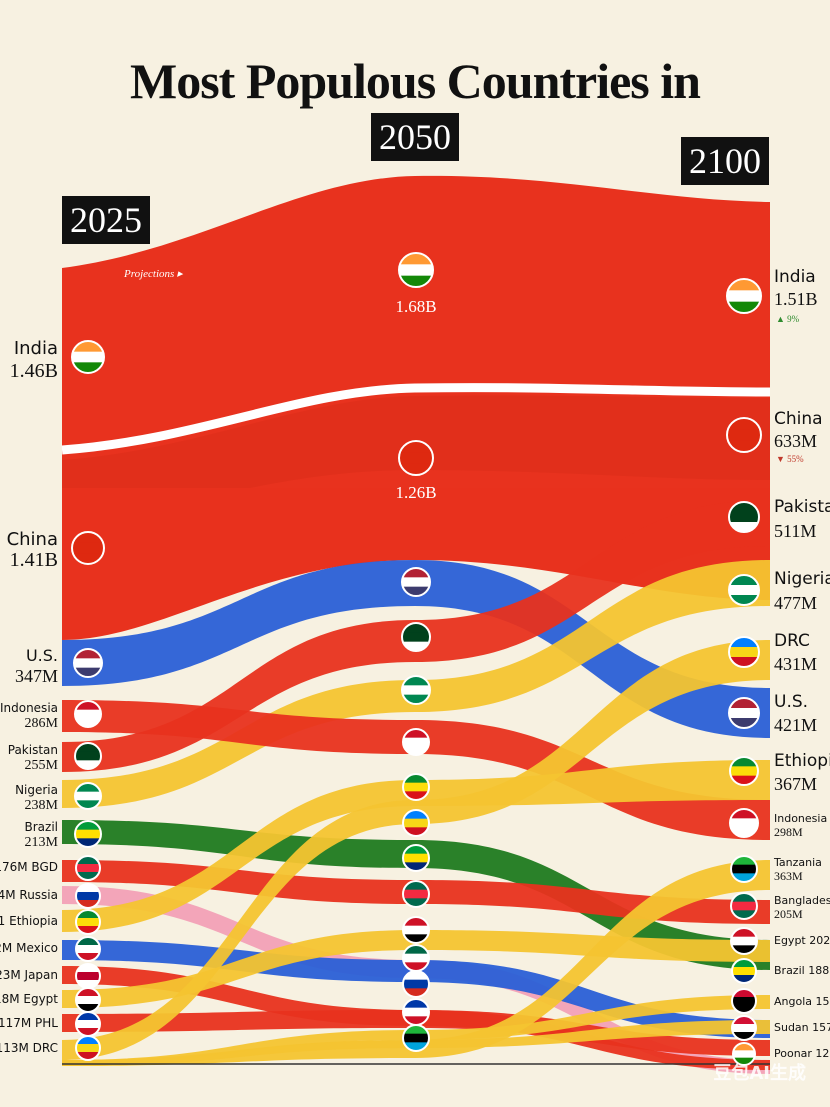 The image size is (830, 1107). Describe the element at coordinates (802, 940) in the screenshot. I see `right-label-10: Egypt 202M` at that location.